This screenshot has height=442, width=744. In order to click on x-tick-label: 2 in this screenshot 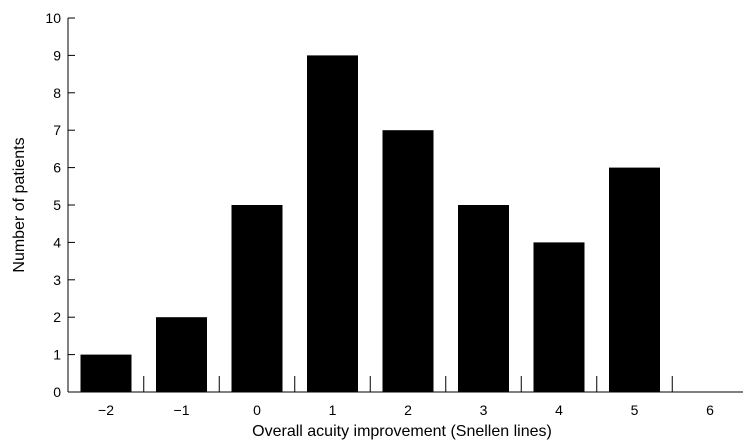, I will do `click(408, 410)`.